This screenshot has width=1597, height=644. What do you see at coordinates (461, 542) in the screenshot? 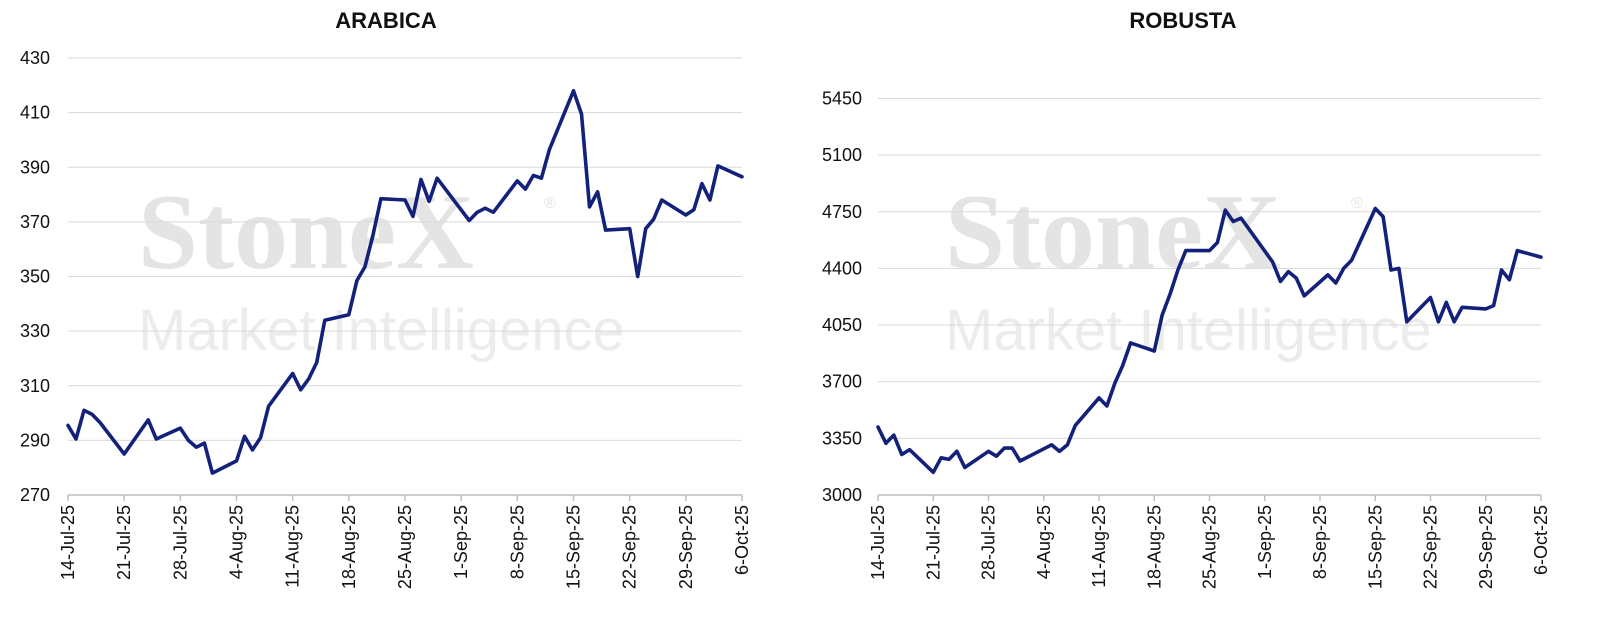
I see `arabica-x-tick-label: 1-Sep-25` at bounding box center [461, 542].